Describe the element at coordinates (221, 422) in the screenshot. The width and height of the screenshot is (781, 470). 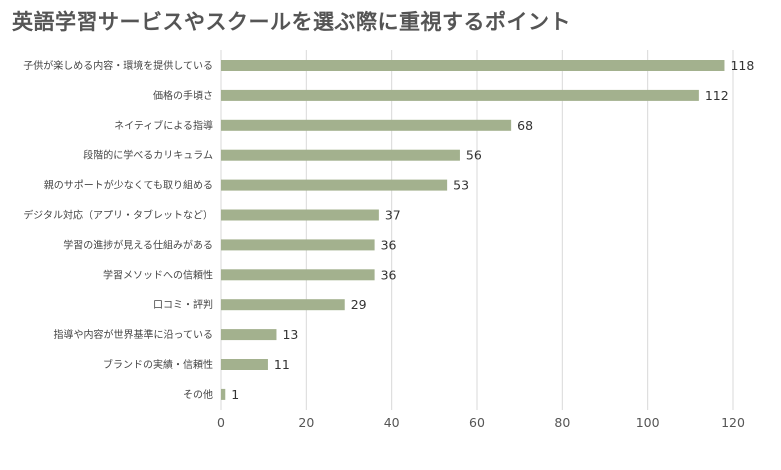
I see `x-tick-label: 0` at that location.